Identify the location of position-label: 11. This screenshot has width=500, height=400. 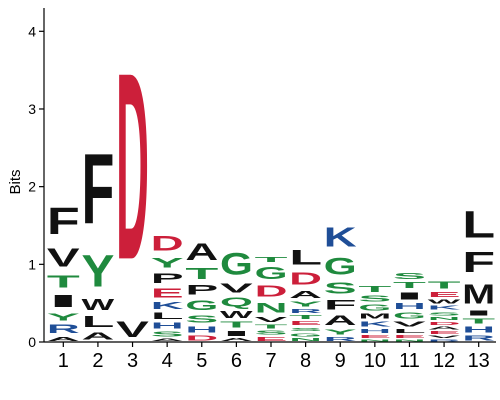
(409, 361).